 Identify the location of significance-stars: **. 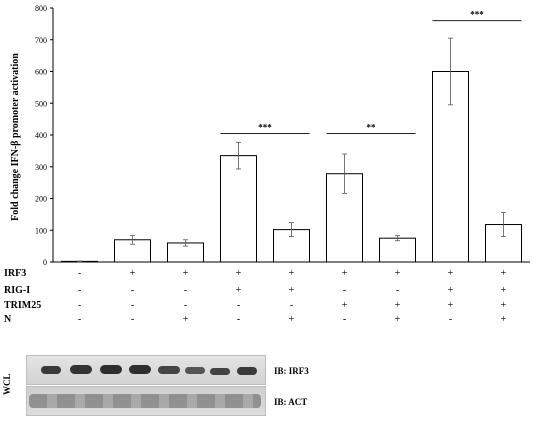
(372, 127).